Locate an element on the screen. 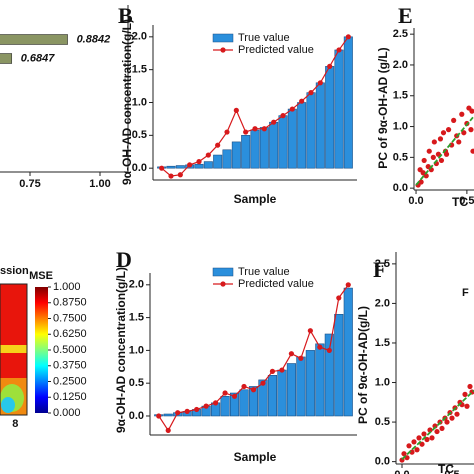  x-axis-title: TC is located at coordinates (446, 468).